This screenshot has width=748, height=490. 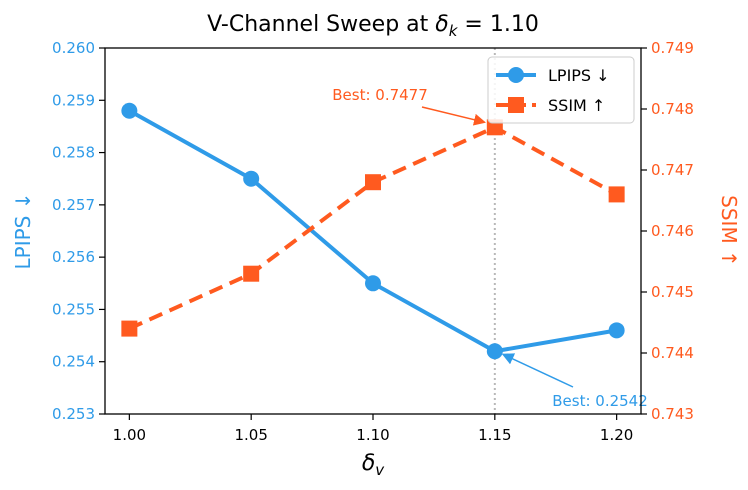 What do you see at coordinates (73, 48) in the screenshot?
I see `left-y-tick-label: 0.260` at bounding box center [73, 48].